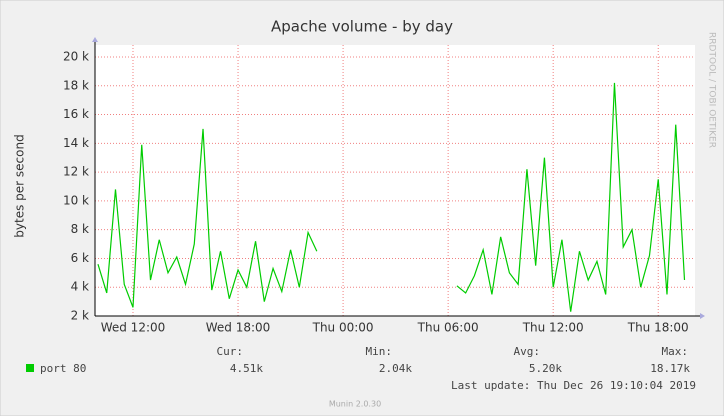 This screenshot has width=724, height=416. What do you see at coordinates (545, 368) in the screenshot?
I see `legend-value: 5.20k` at bounding box center [545, 368].